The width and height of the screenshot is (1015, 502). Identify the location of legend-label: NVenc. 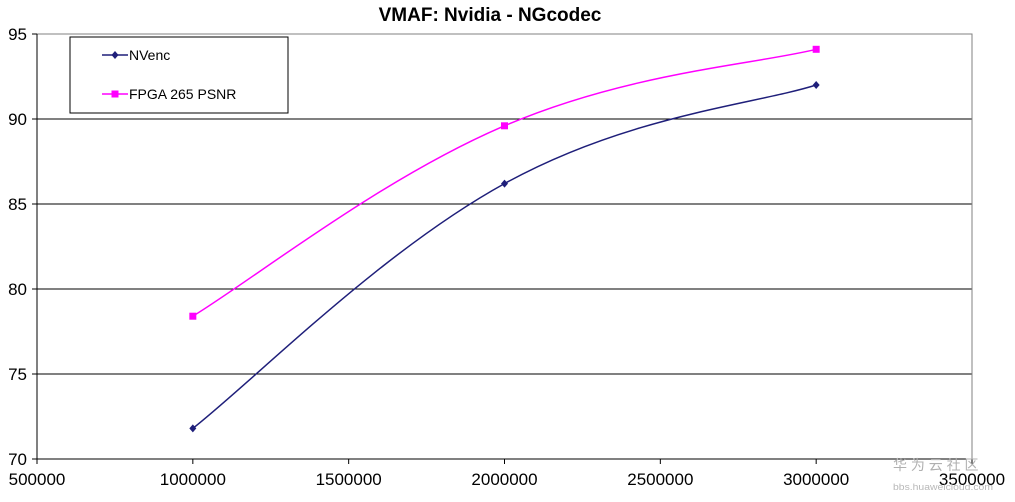
(149, 55).